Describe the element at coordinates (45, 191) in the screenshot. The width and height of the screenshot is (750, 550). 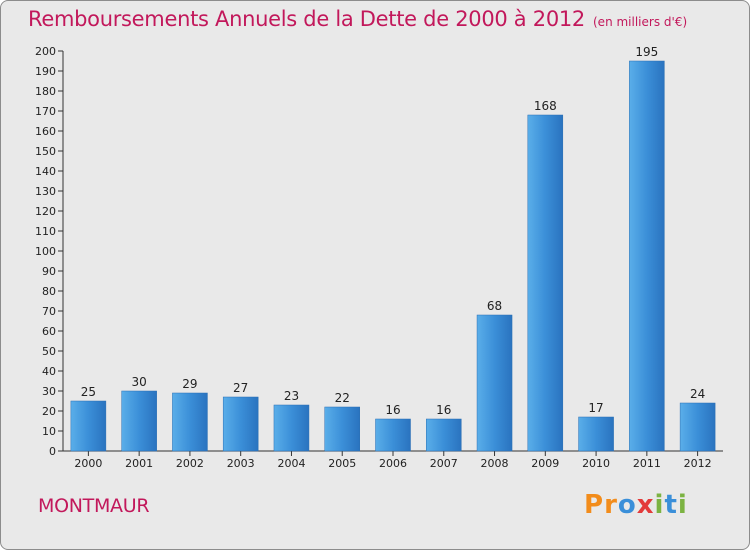
I see `y-tick-label: 130` at that location.